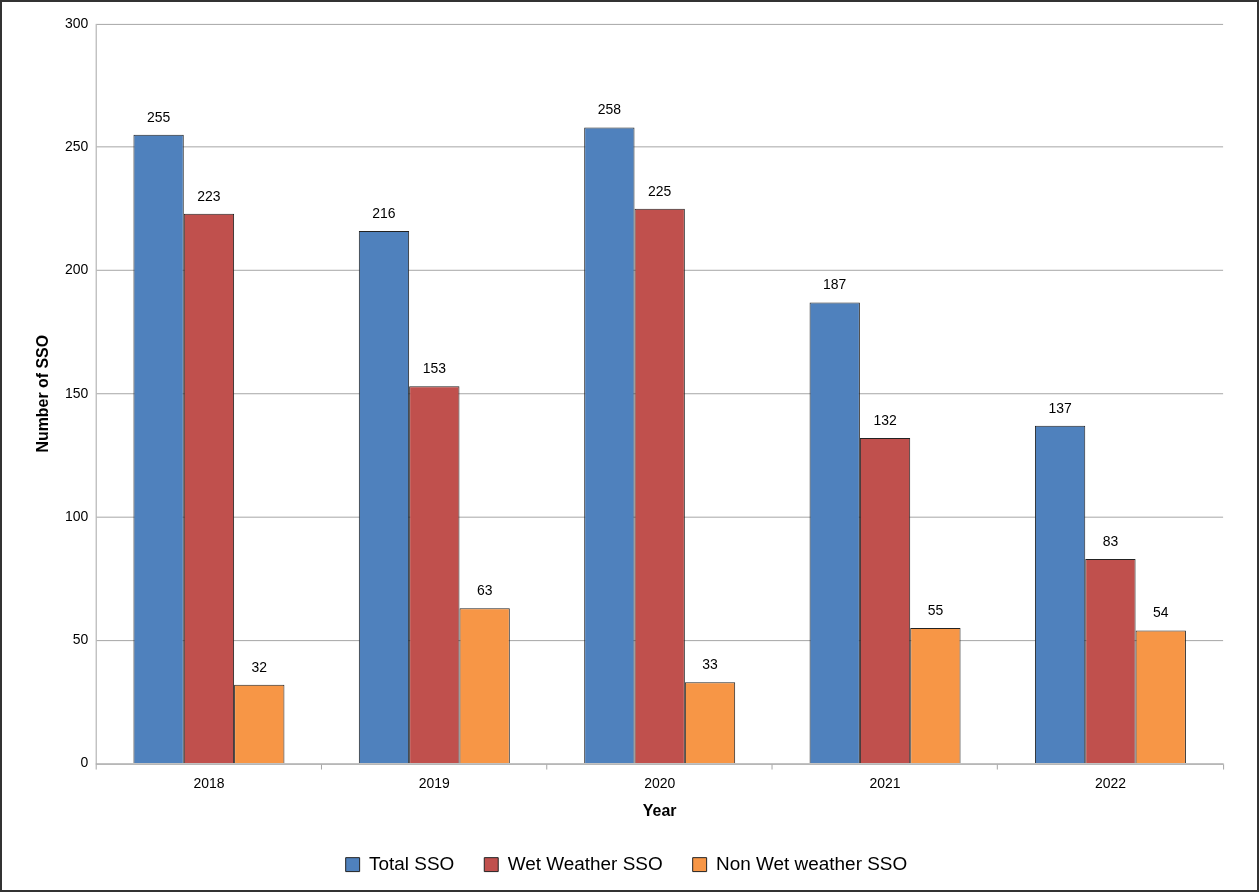  Describe the element at coordinates (42, 393) in the screenshot. I see `y-axis-title: Number of SSO` at that location.